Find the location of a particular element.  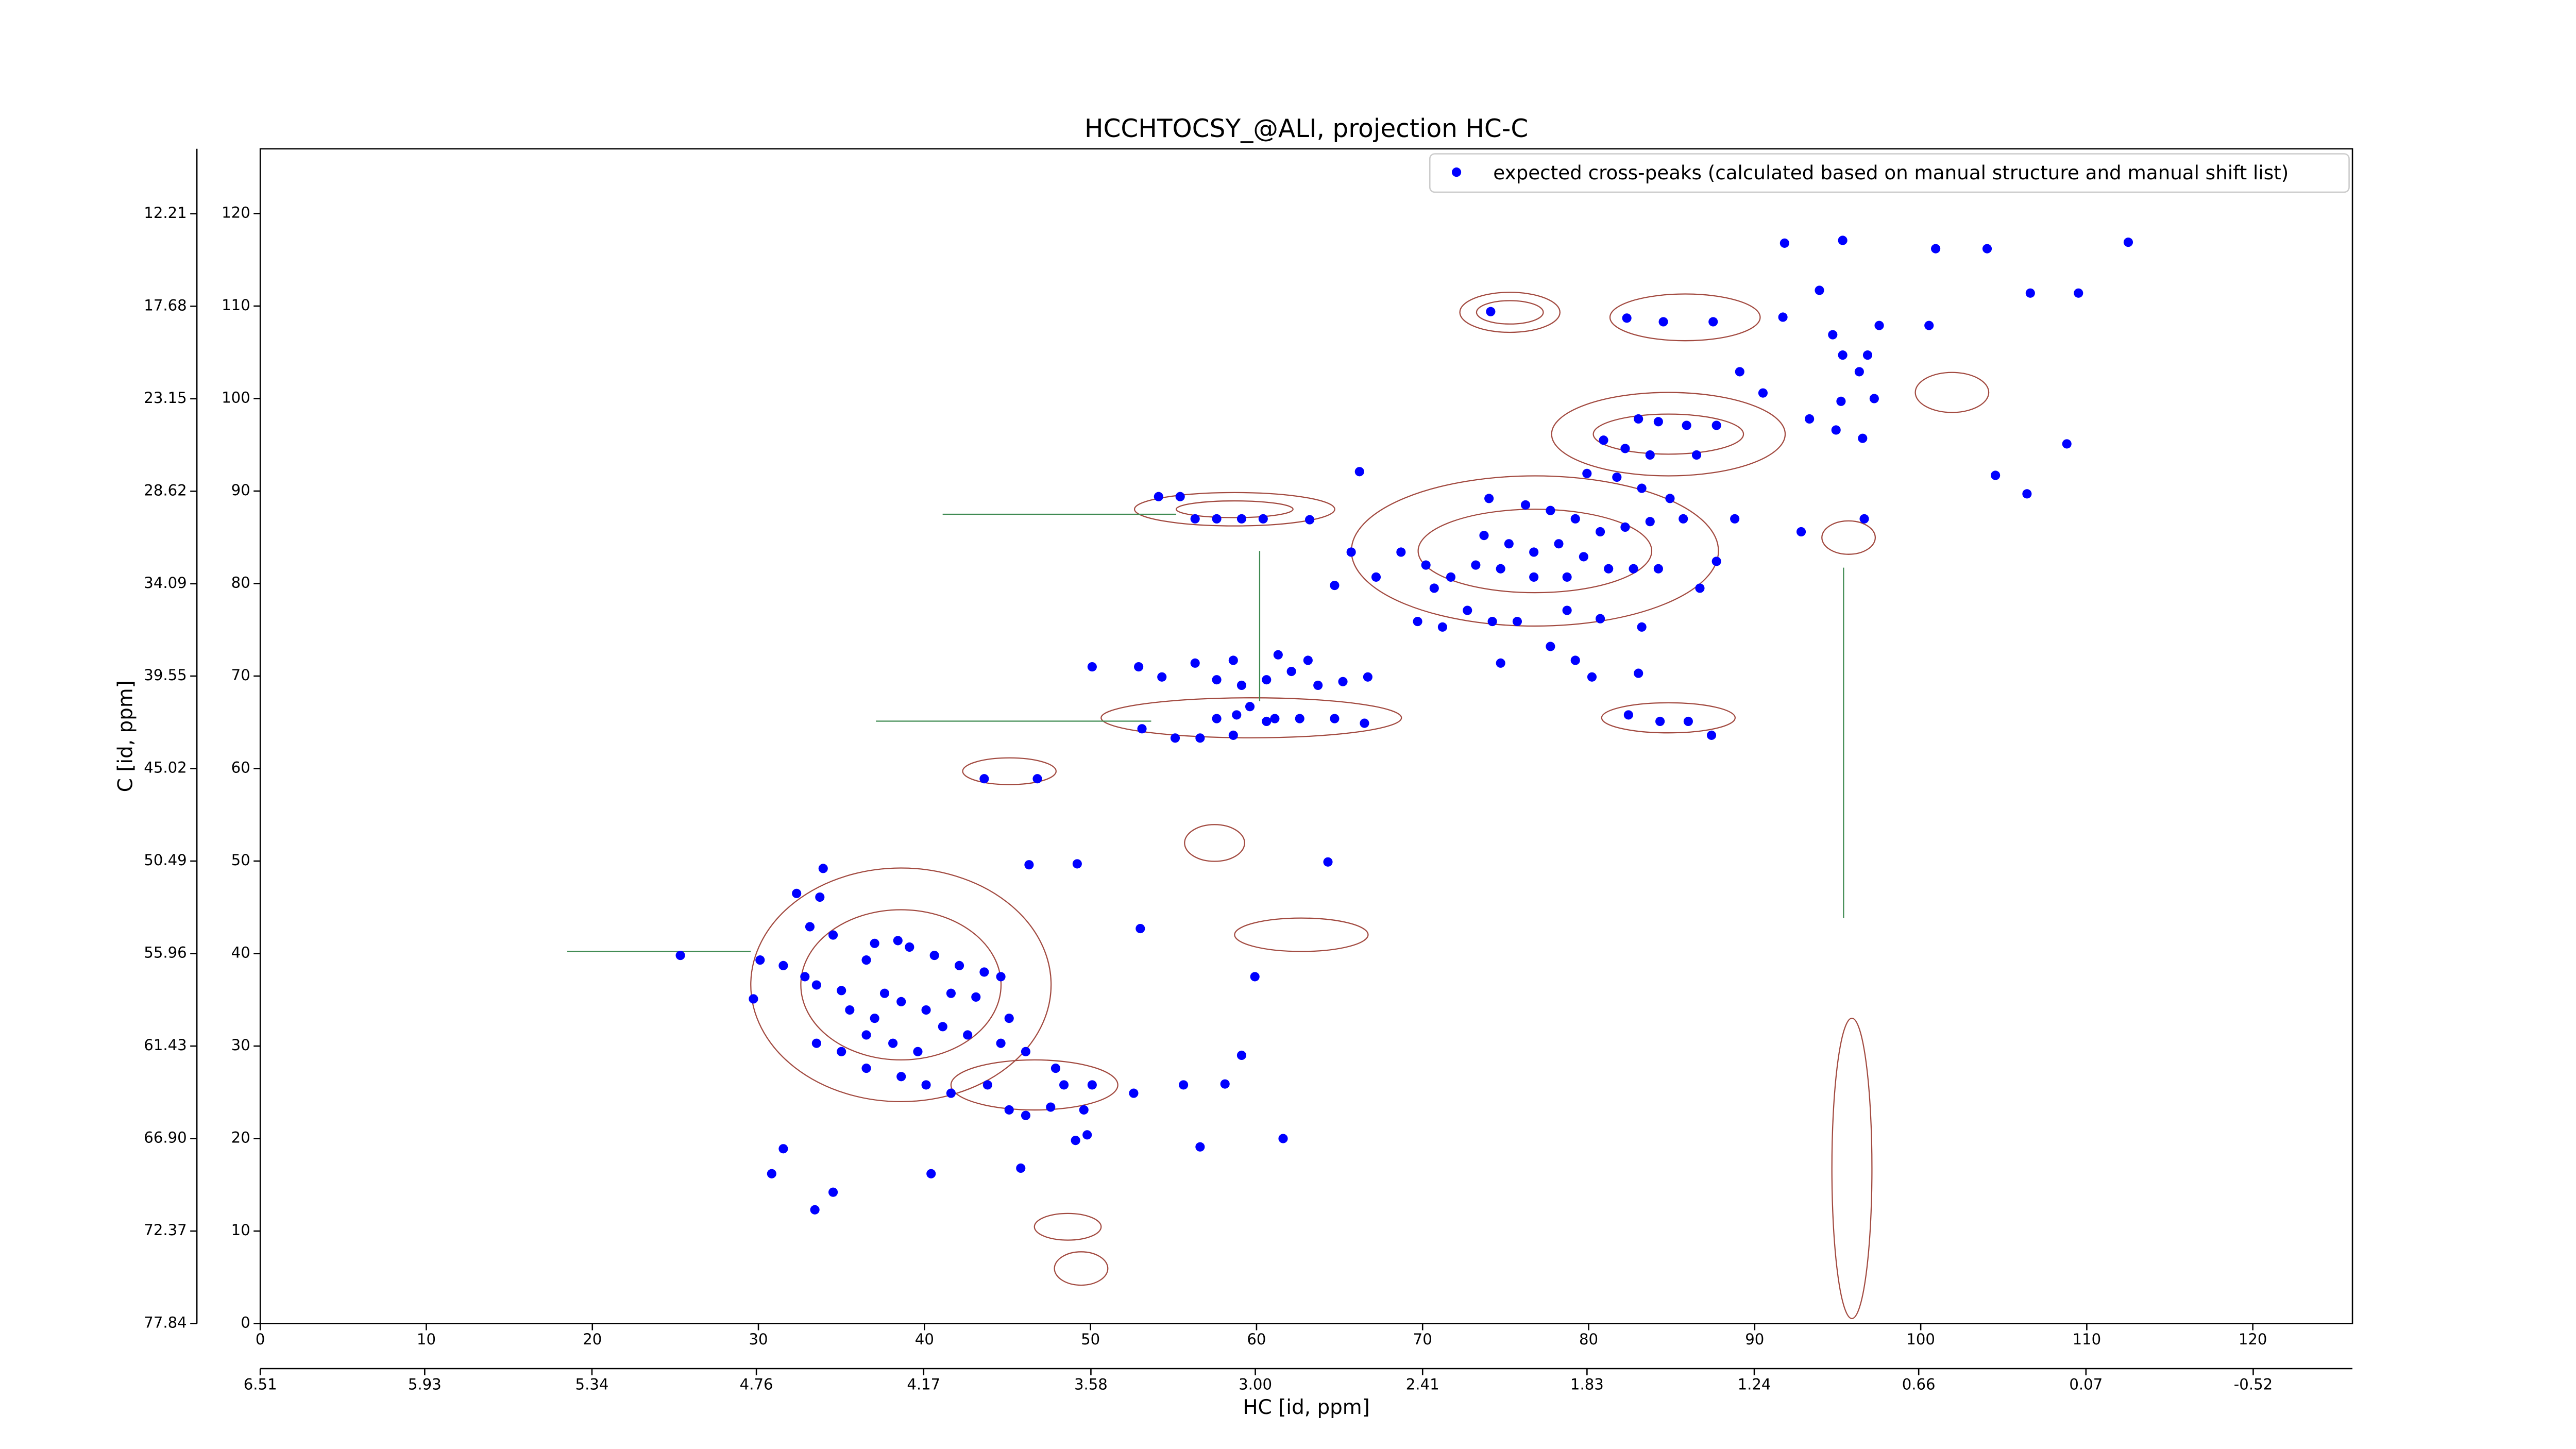

y-tick-label: 120 is located at coordinates (236, 212).